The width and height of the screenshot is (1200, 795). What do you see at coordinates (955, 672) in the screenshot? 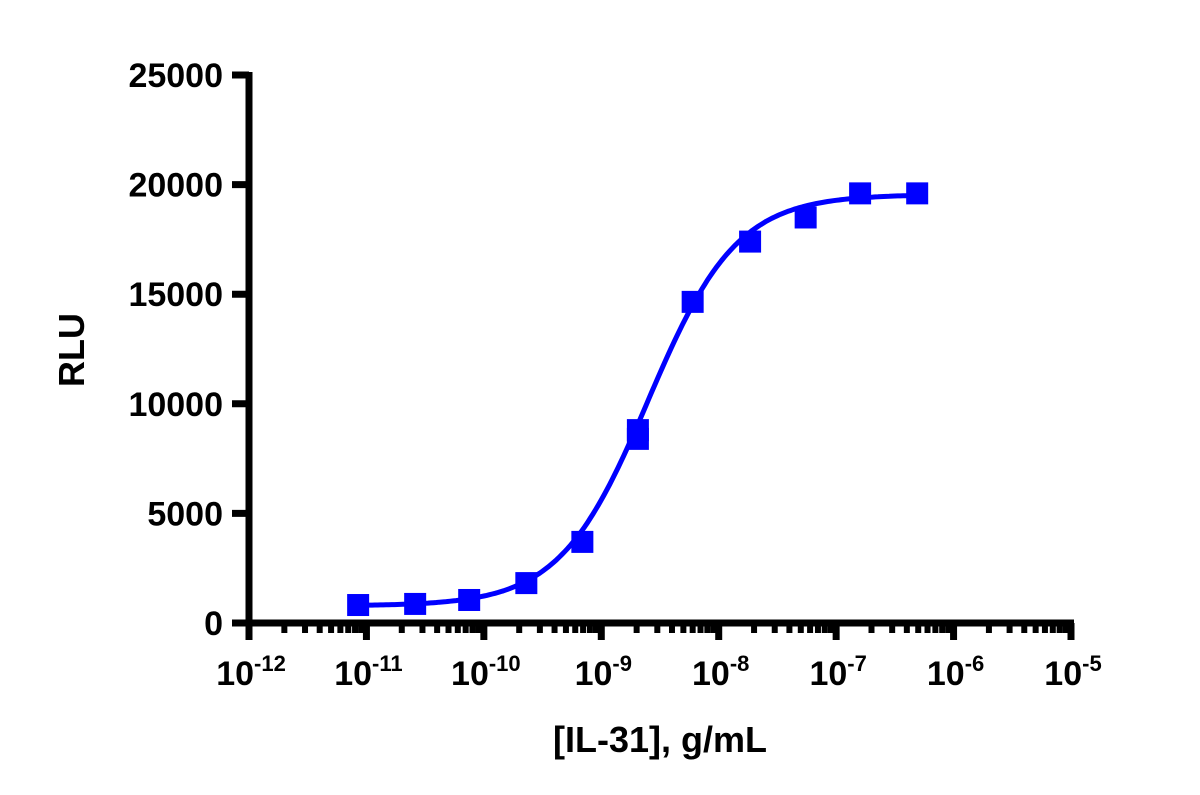
I see `x-tick-label: 10⁻⁶` at bounding box center [955, 672].